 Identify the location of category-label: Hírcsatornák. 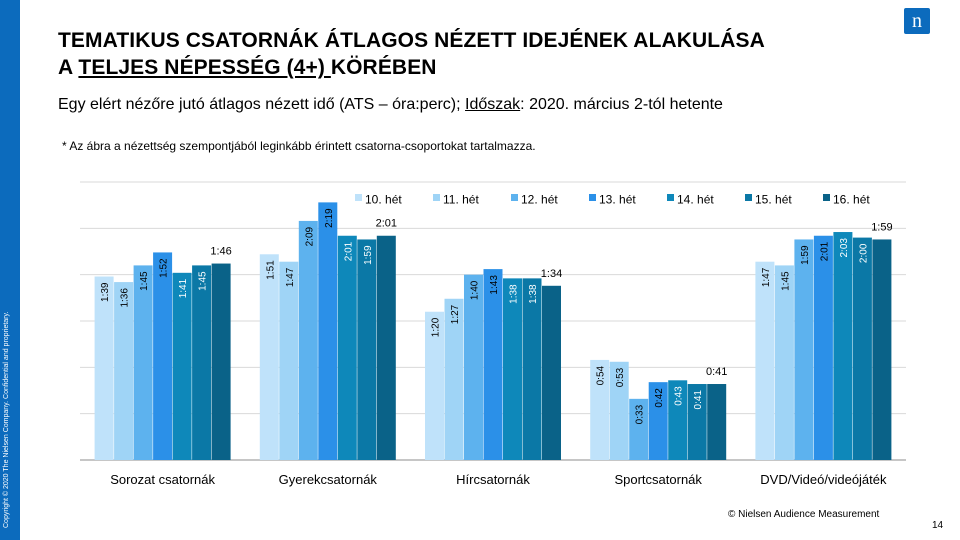
(493, 479).